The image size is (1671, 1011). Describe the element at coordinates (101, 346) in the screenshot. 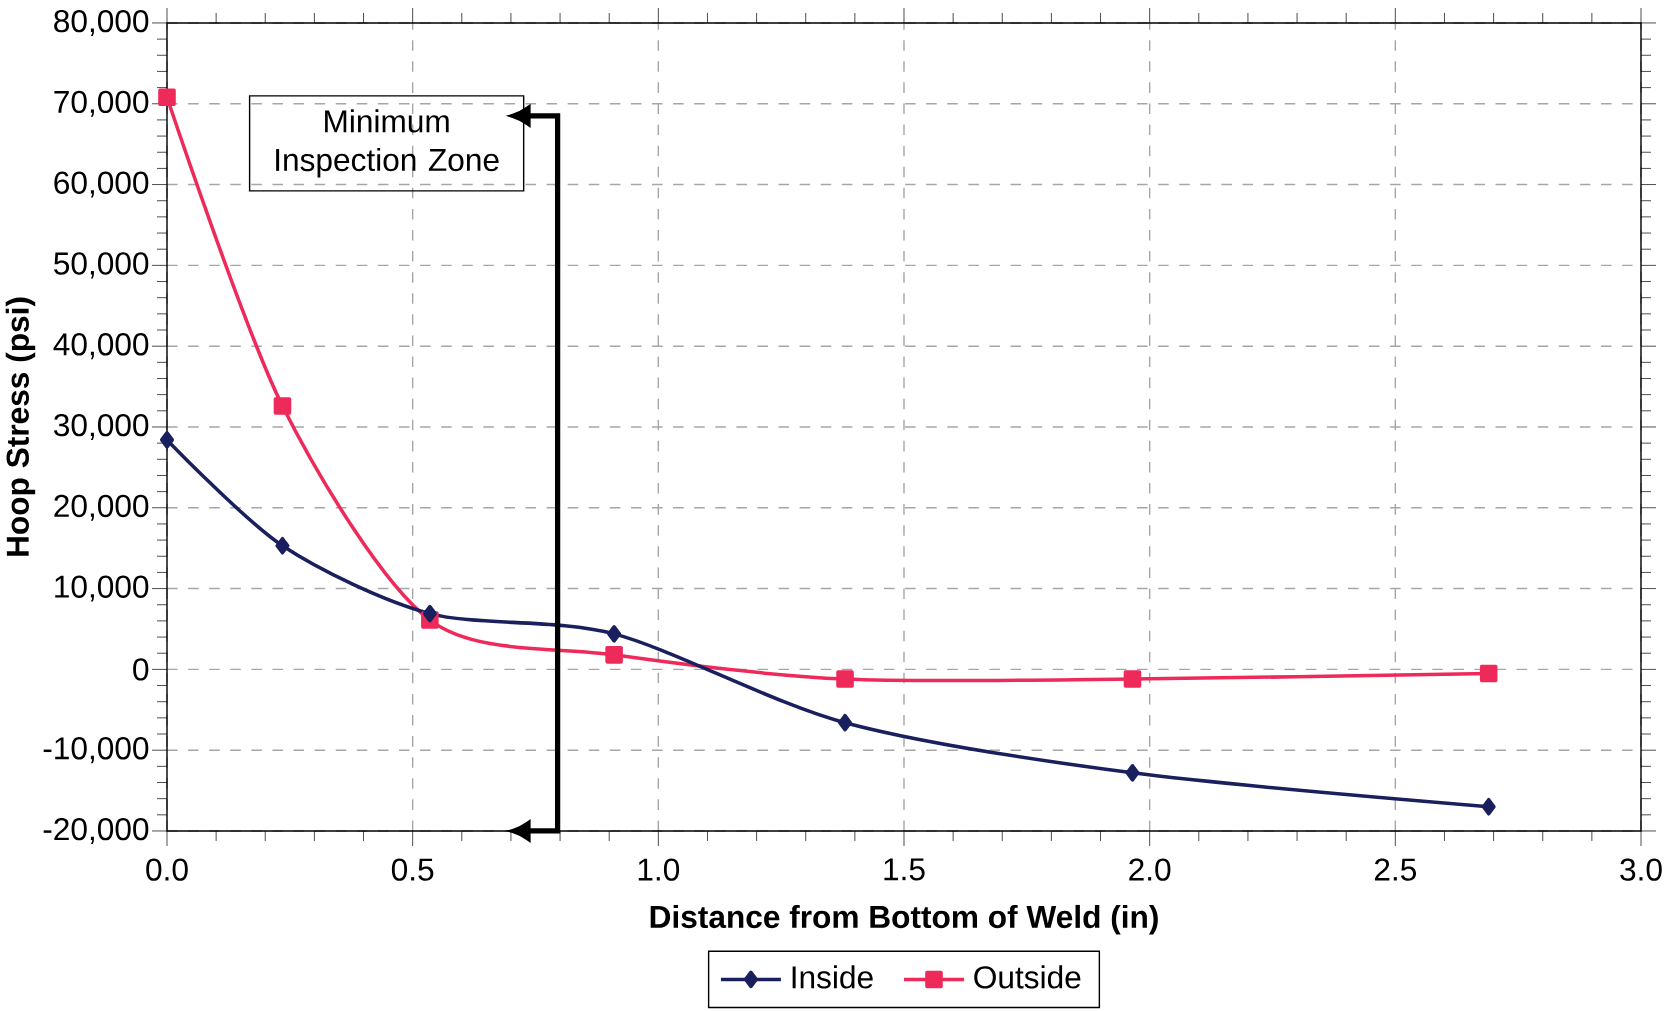

I see `y-tick-label: 40,000` at that location.